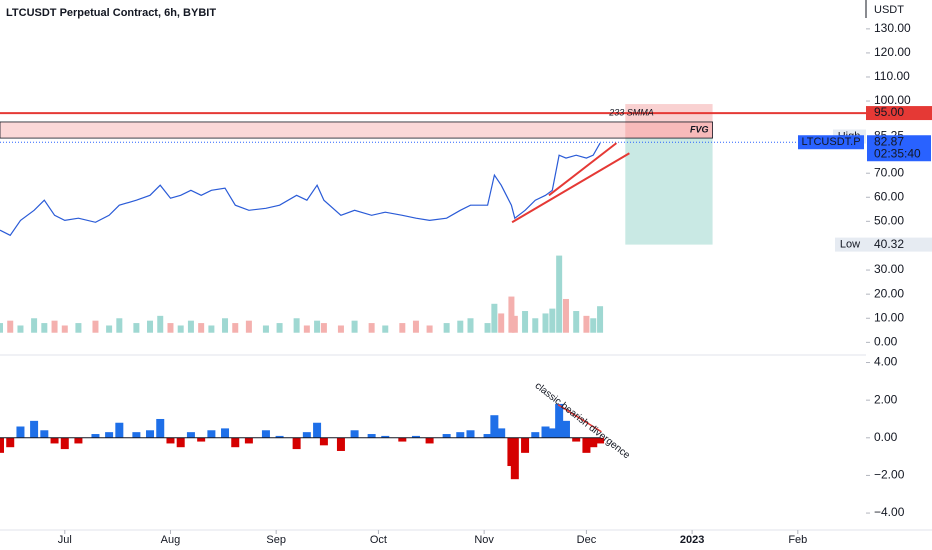 The height and width of the screenshot is (550, 932). I want to click on x-tick-label: Oct, so click(378, 540).